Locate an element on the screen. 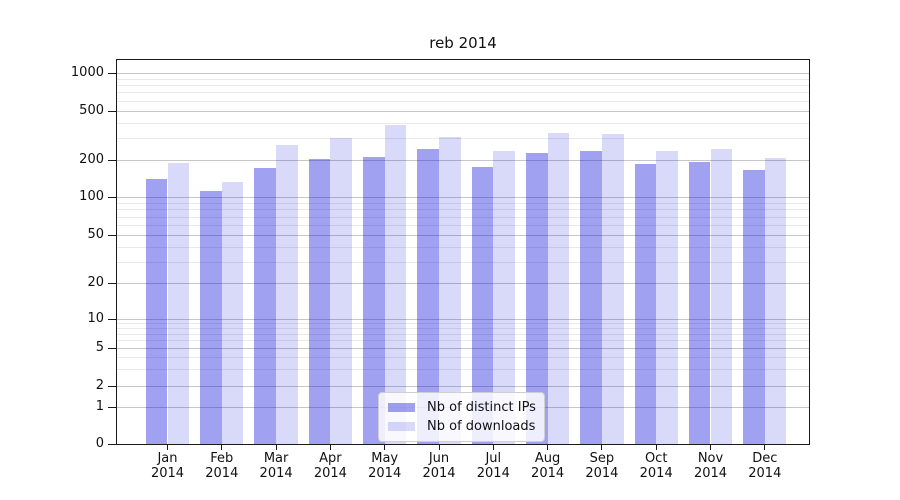 The image size is (900, 500). y-tick-label: 200 is located at coordinates (91, 159).